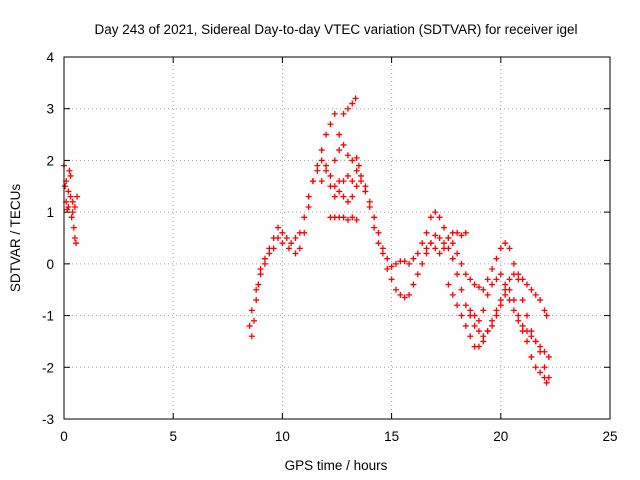 The image size is (640, 480). I want to click on y-tick-label: 2, so click(50, 160).